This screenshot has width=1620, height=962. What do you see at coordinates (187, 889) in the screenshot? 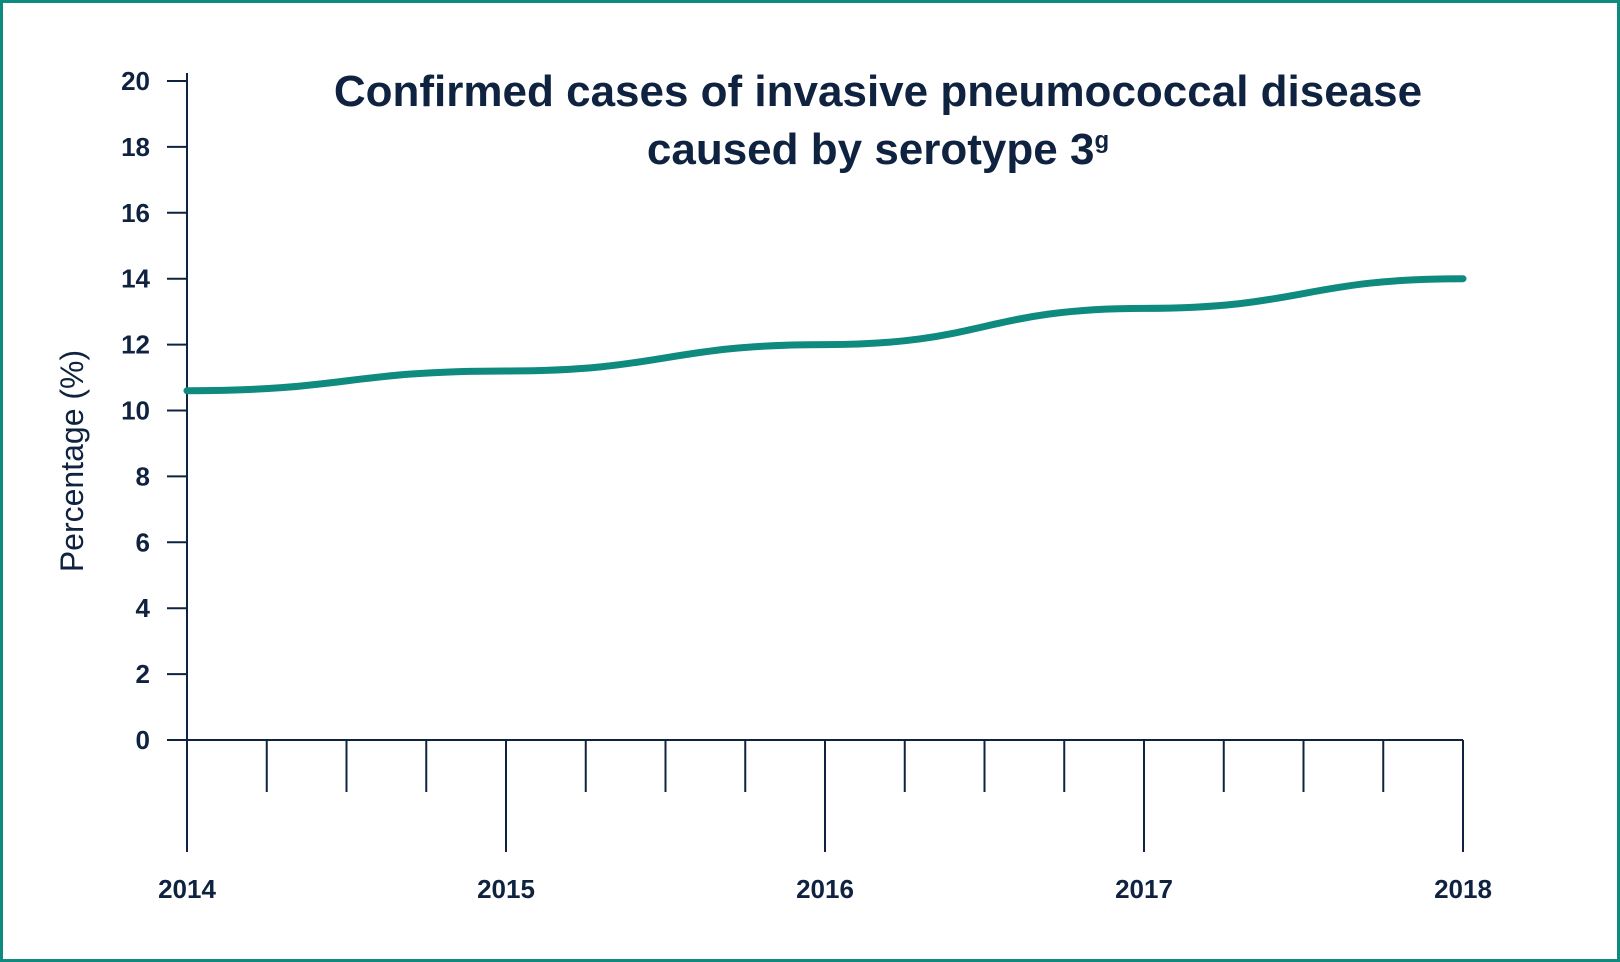
I see `x-tick-label: 2014` at bounding box center [187, 889].